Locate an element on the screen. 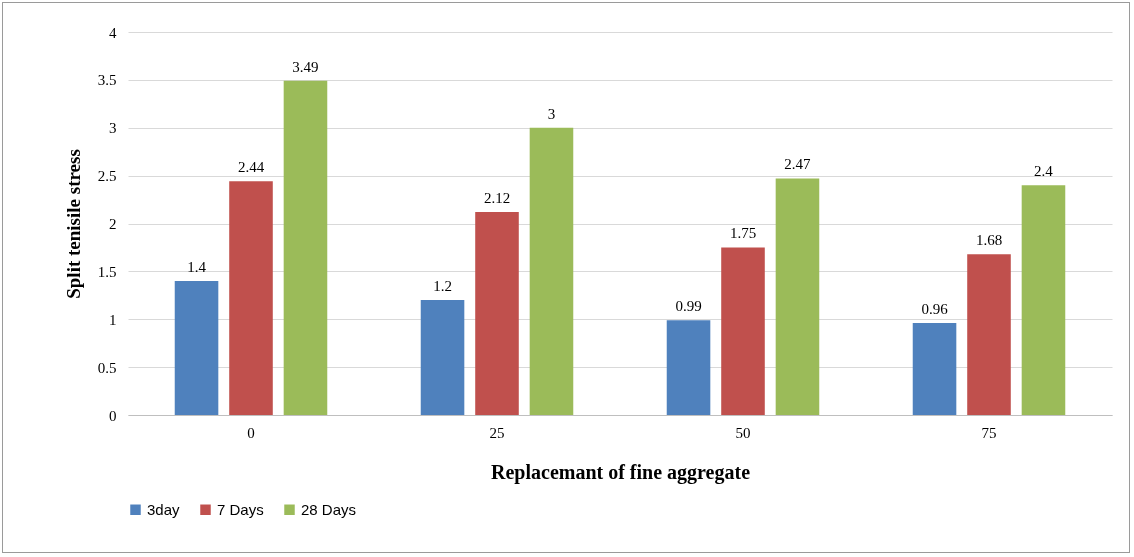 Image resolution: width=1134 pixels, height=557 pixels. legend-label: 28 Days is located at coordinates (329, 509).